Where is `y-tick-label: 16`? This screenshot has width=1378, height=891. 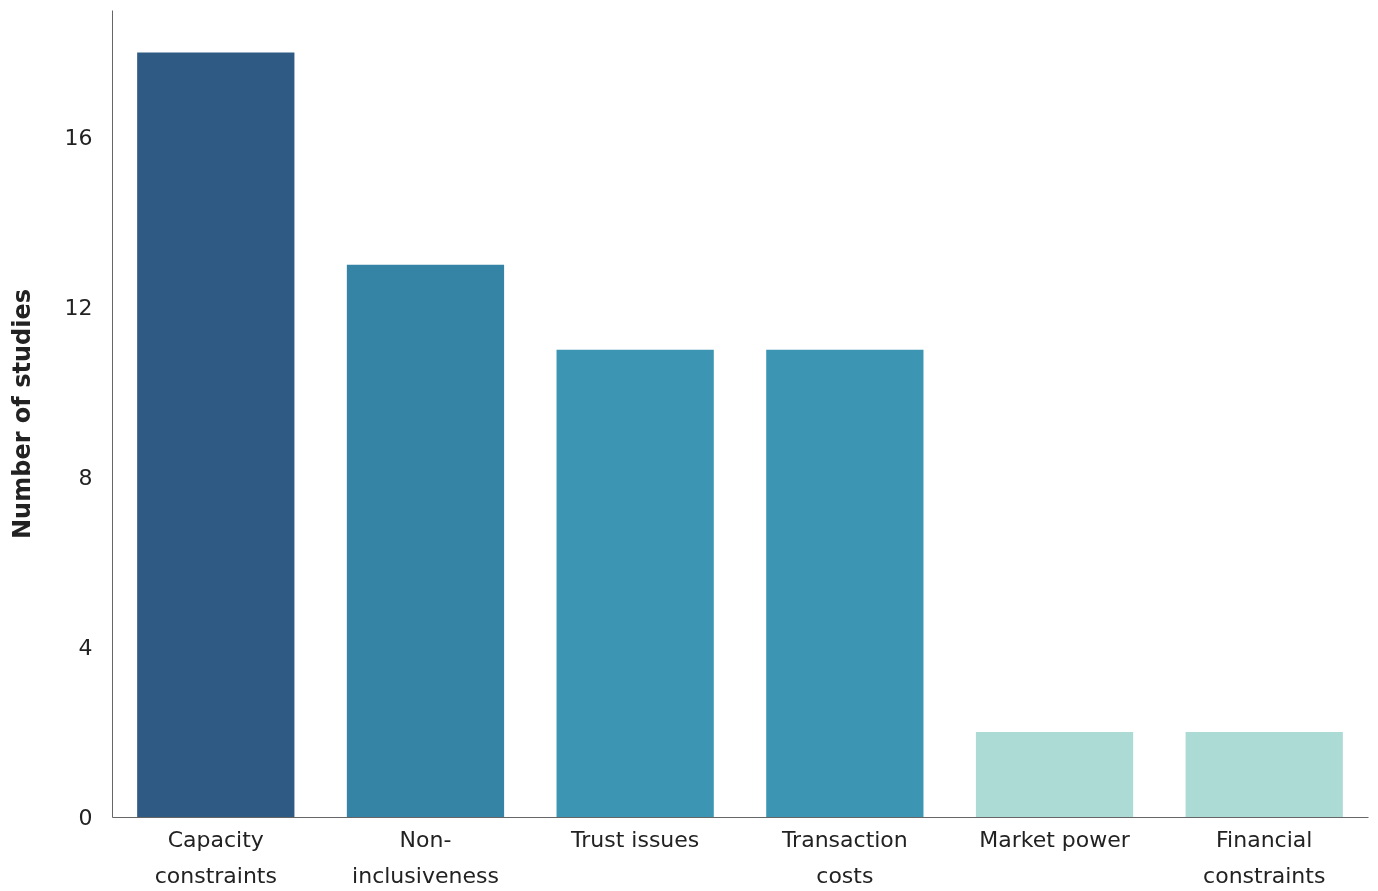 y-tick-label: 16 is located at coordinates (78, 137).